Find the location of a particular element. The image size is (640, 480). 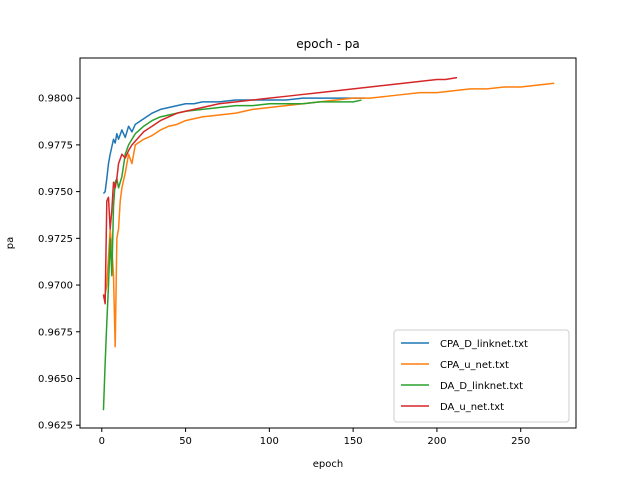

y-tick-label-1: 0.9650 is located at coordinates (55, 379).